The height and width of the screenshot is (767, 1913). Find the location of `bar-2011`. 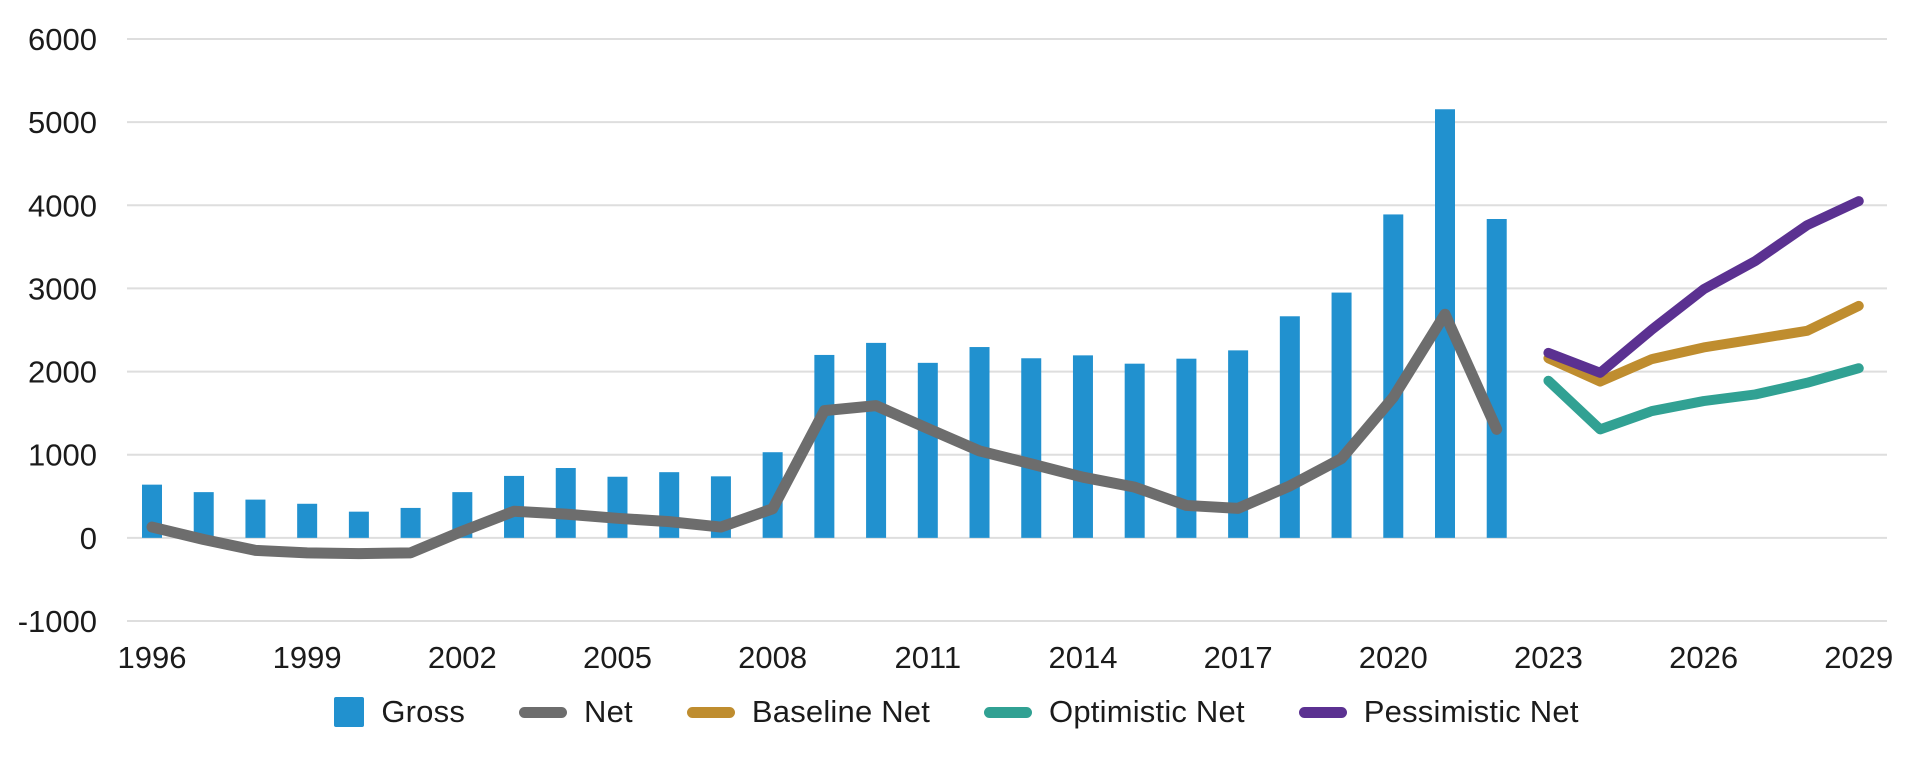

bar-2011 is located at coordinates (927, 450).